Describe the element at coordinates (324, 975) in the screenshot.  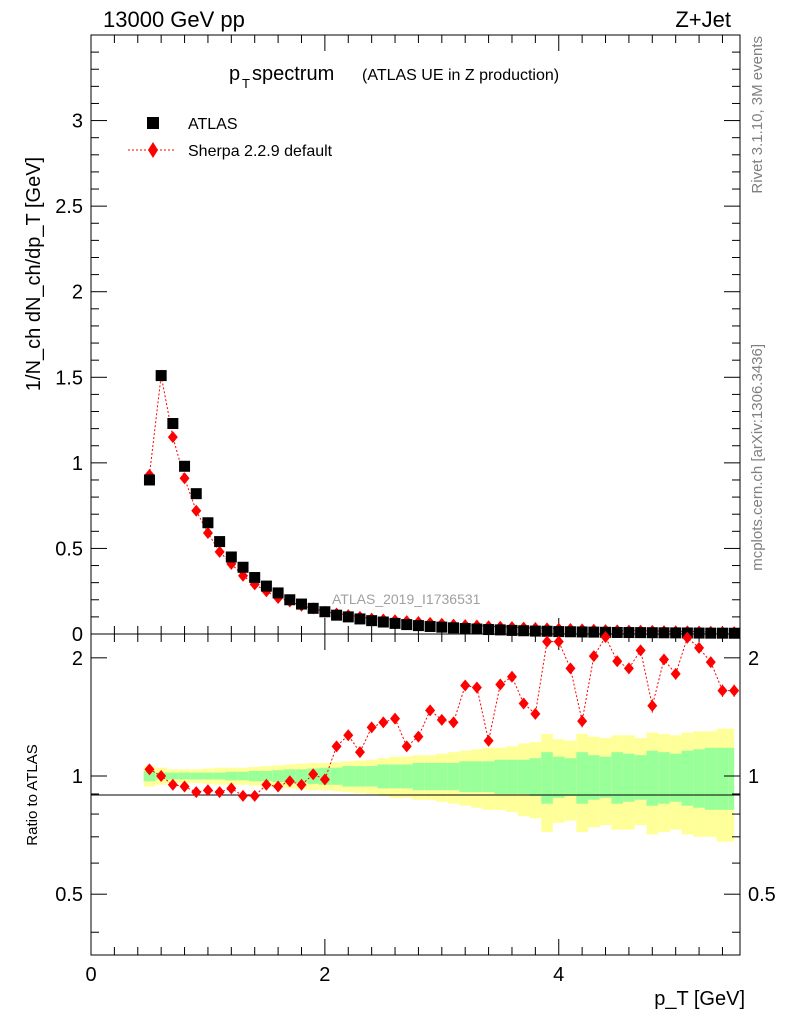
I see `xtick-label: 2` at that location.